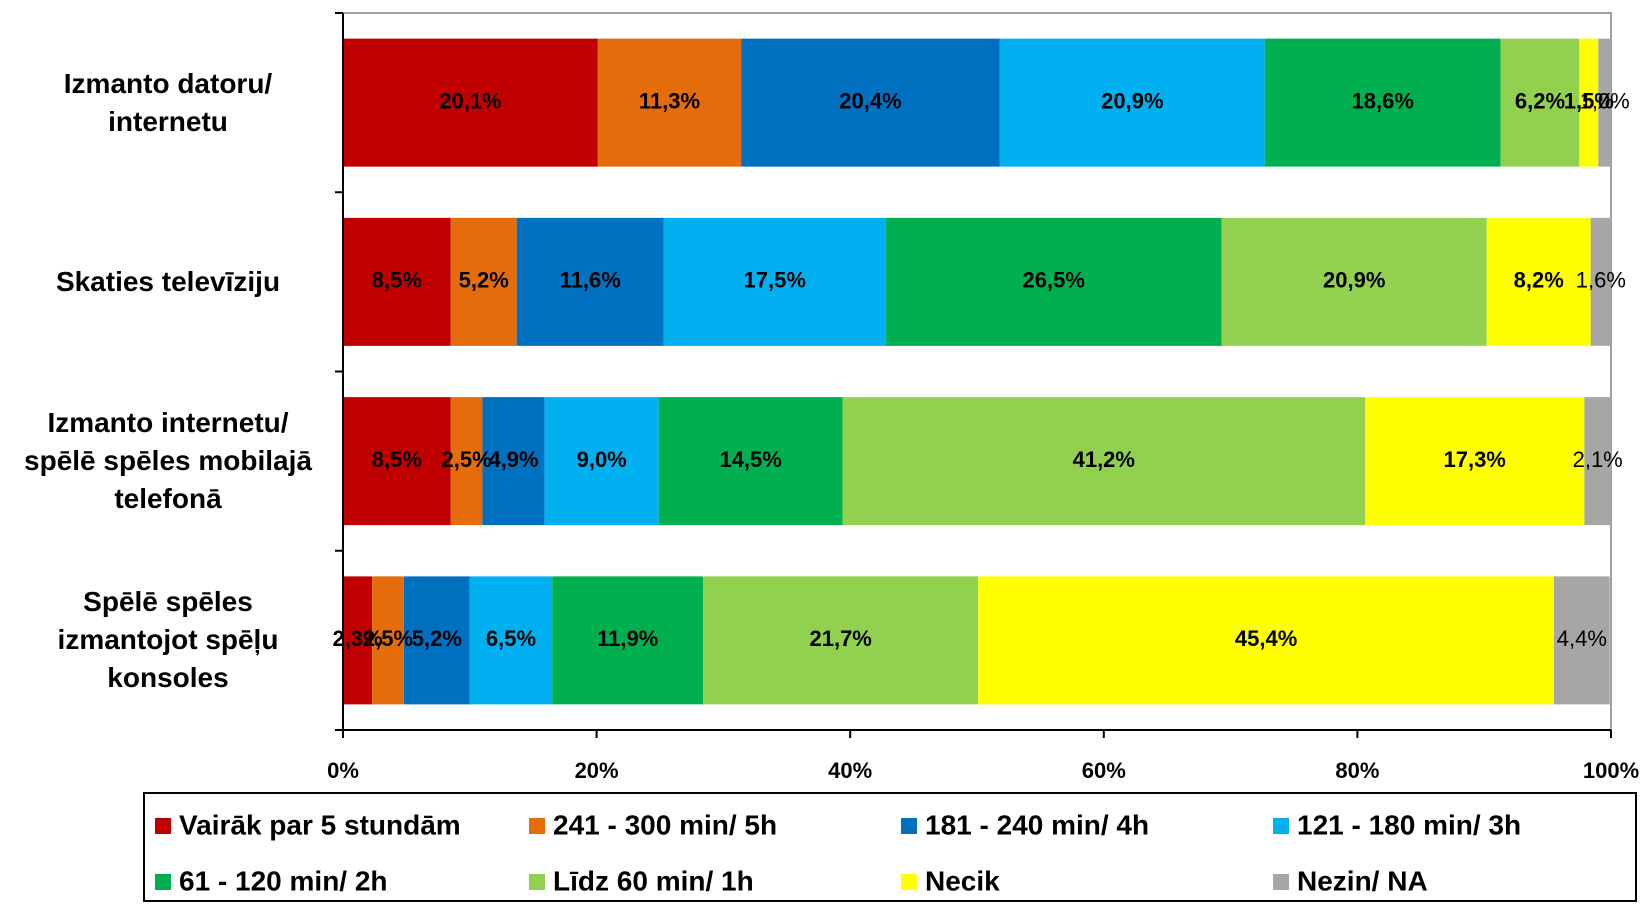  What do you see at coordinates (1611, 770) in the screenshot?
I see `x-tick-label: 100%` at bounding box center [1611, 770].